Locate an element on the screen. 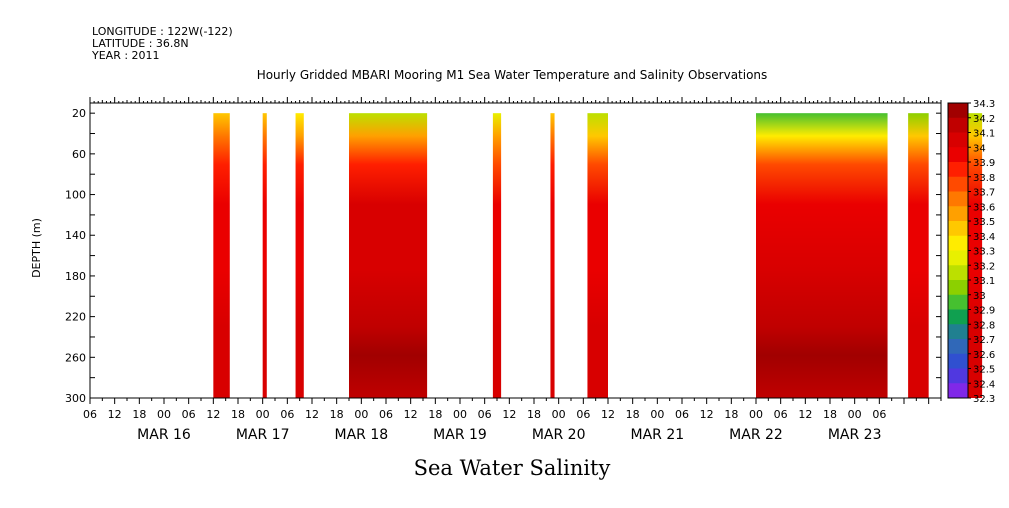 The width and height of the screenshot is (1009, 508). colorbar-label: 33.9 is located at coordinates (984, 163).